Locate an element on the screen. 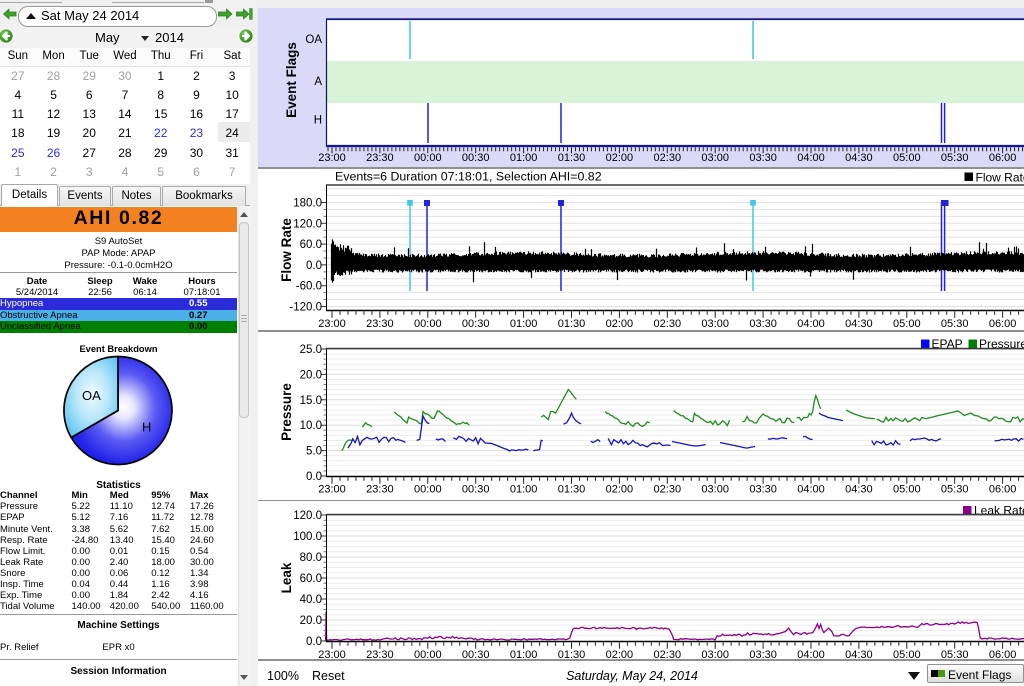 The width and height of the screenshot is (1024, 686). svg-text: A is located at coordinates (318, 82).